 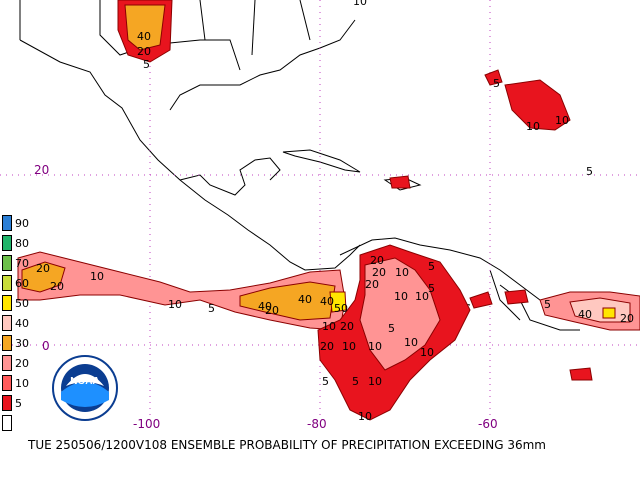 I want to click on legend-value: 50, so click(x=22, y=303).